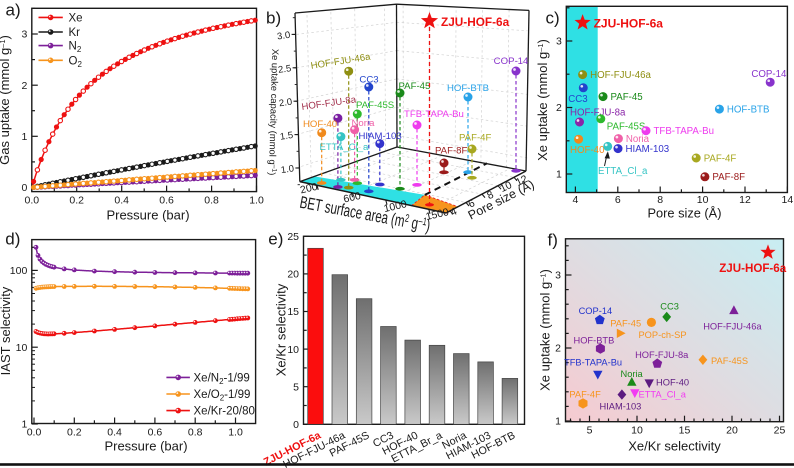 This screenshot has height=468, width=794. What do you see at coordinates (222, 396) in the screenshot?
I see `svg-text: Xe/O2-1/99` at bounding box center [222, 396].